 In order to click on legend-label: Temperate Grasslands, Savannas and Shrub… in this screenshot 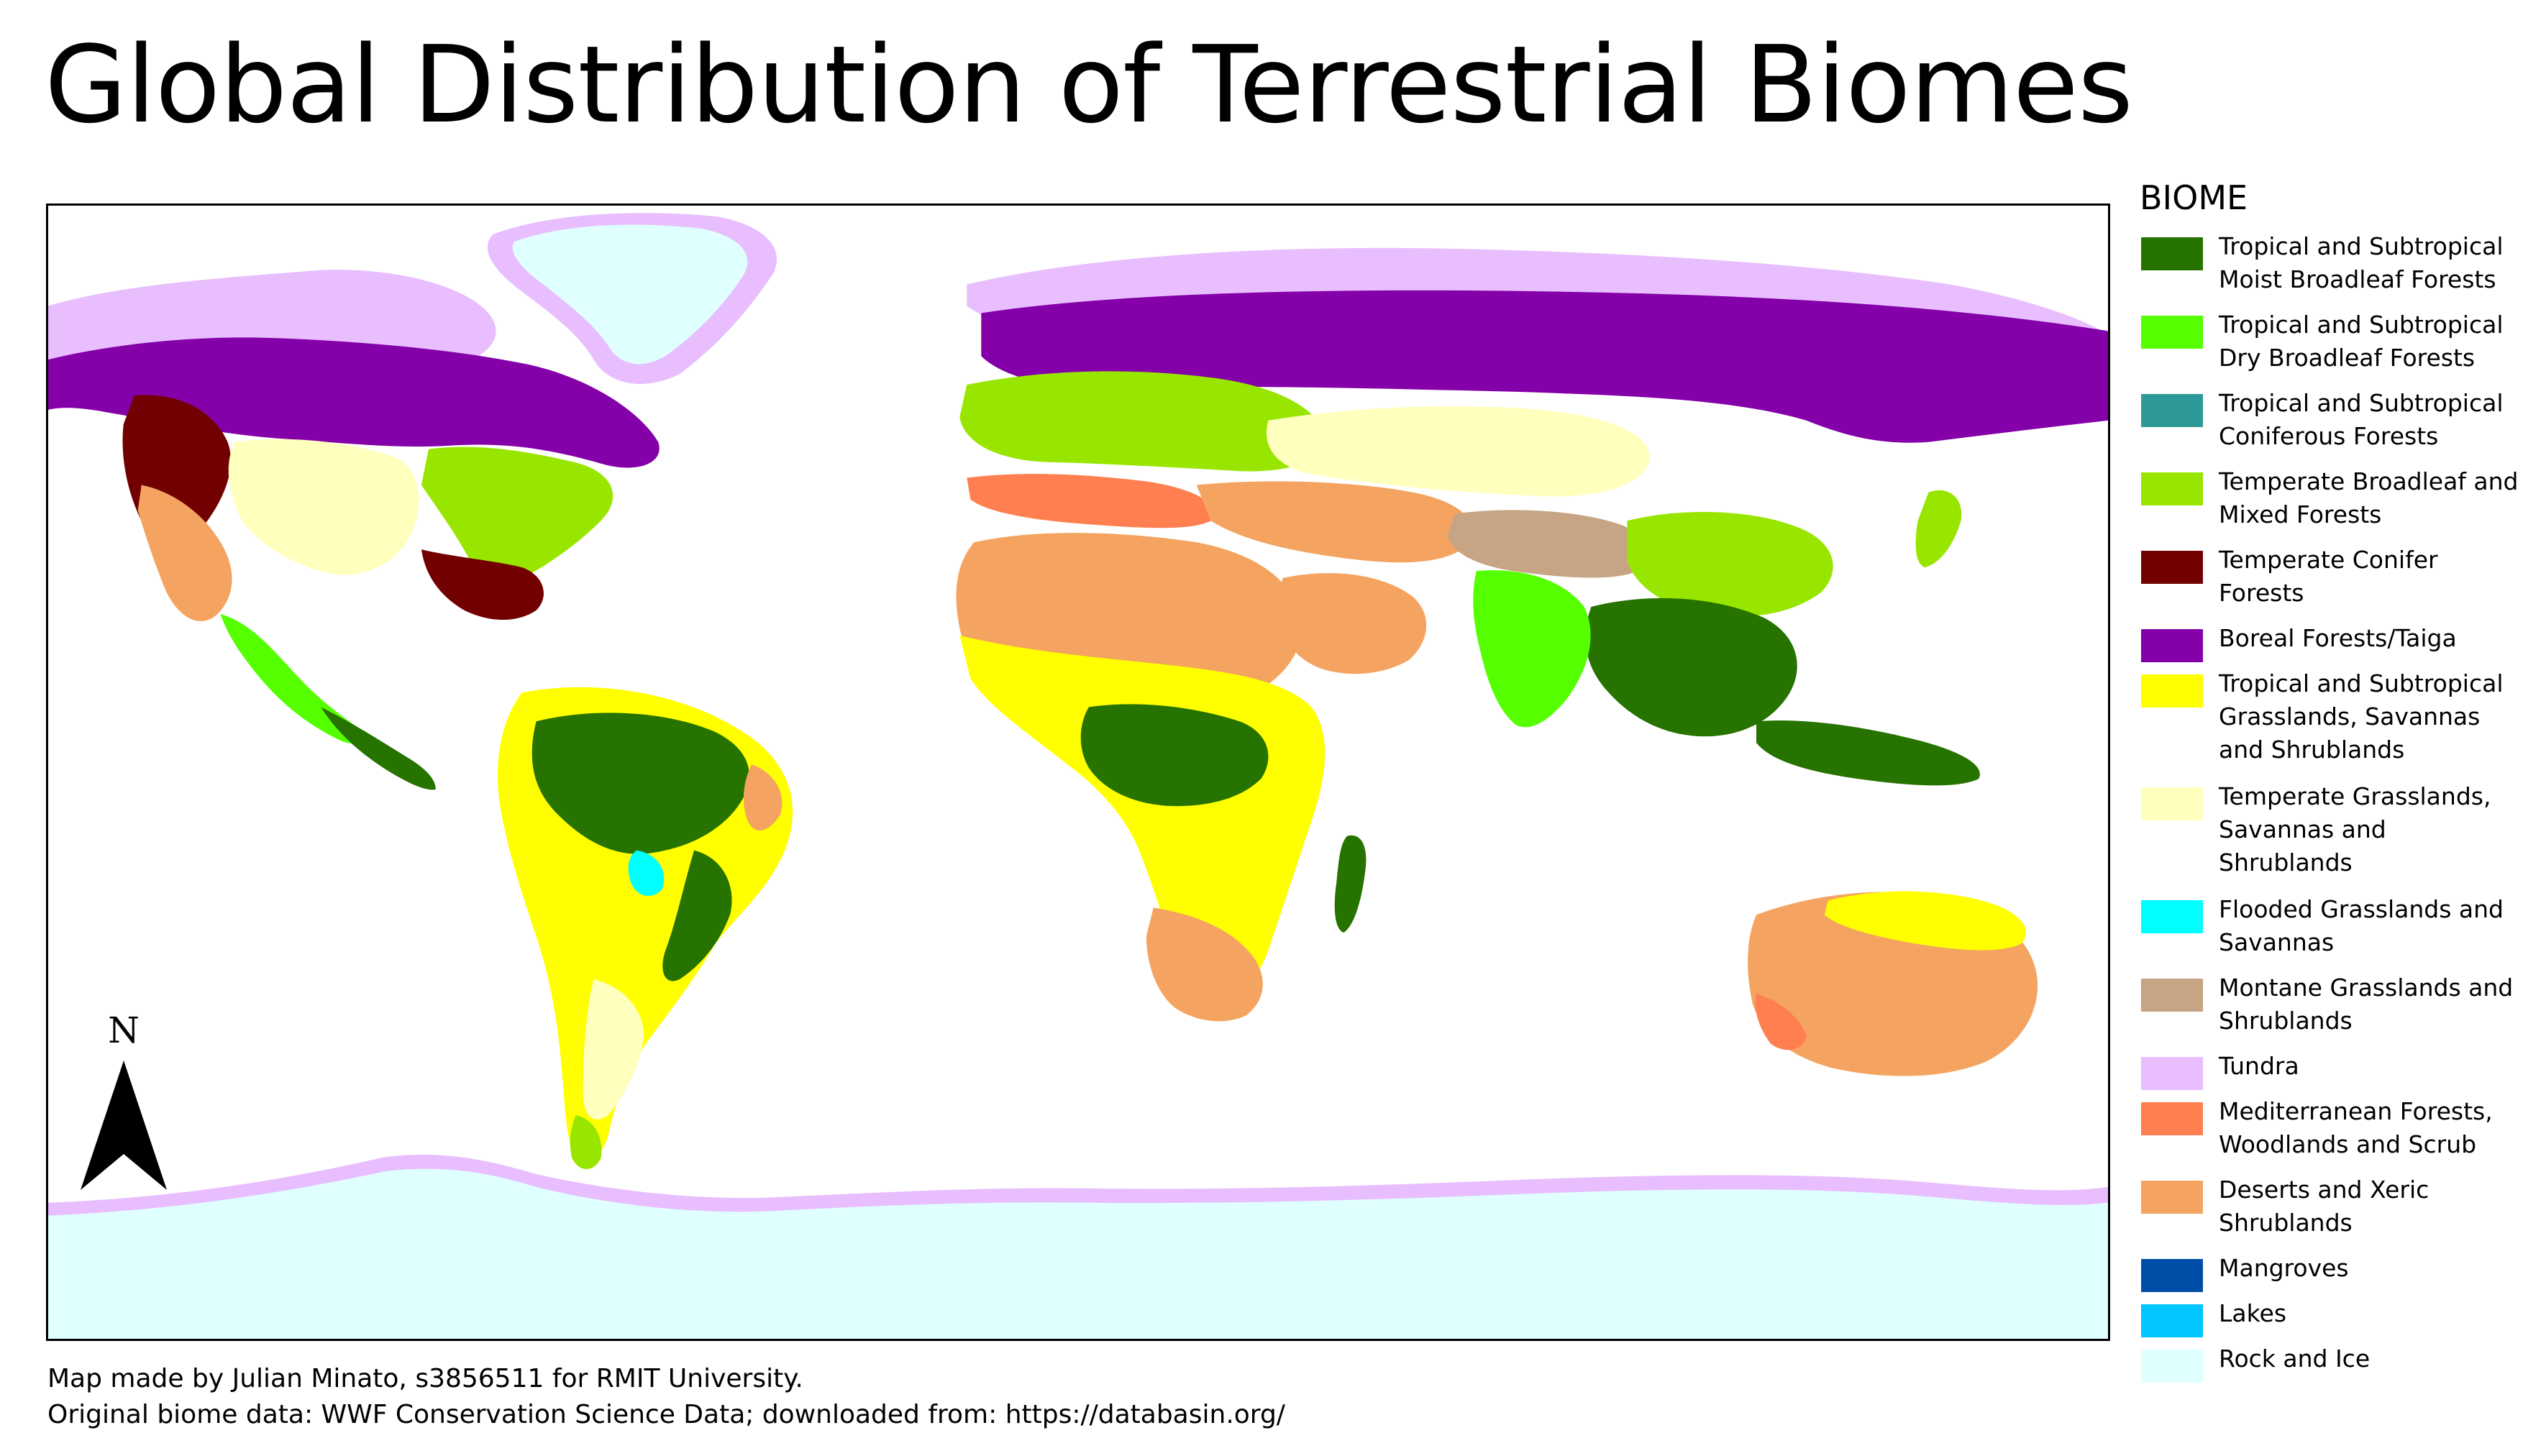, I will do `click(2355, 829)`.